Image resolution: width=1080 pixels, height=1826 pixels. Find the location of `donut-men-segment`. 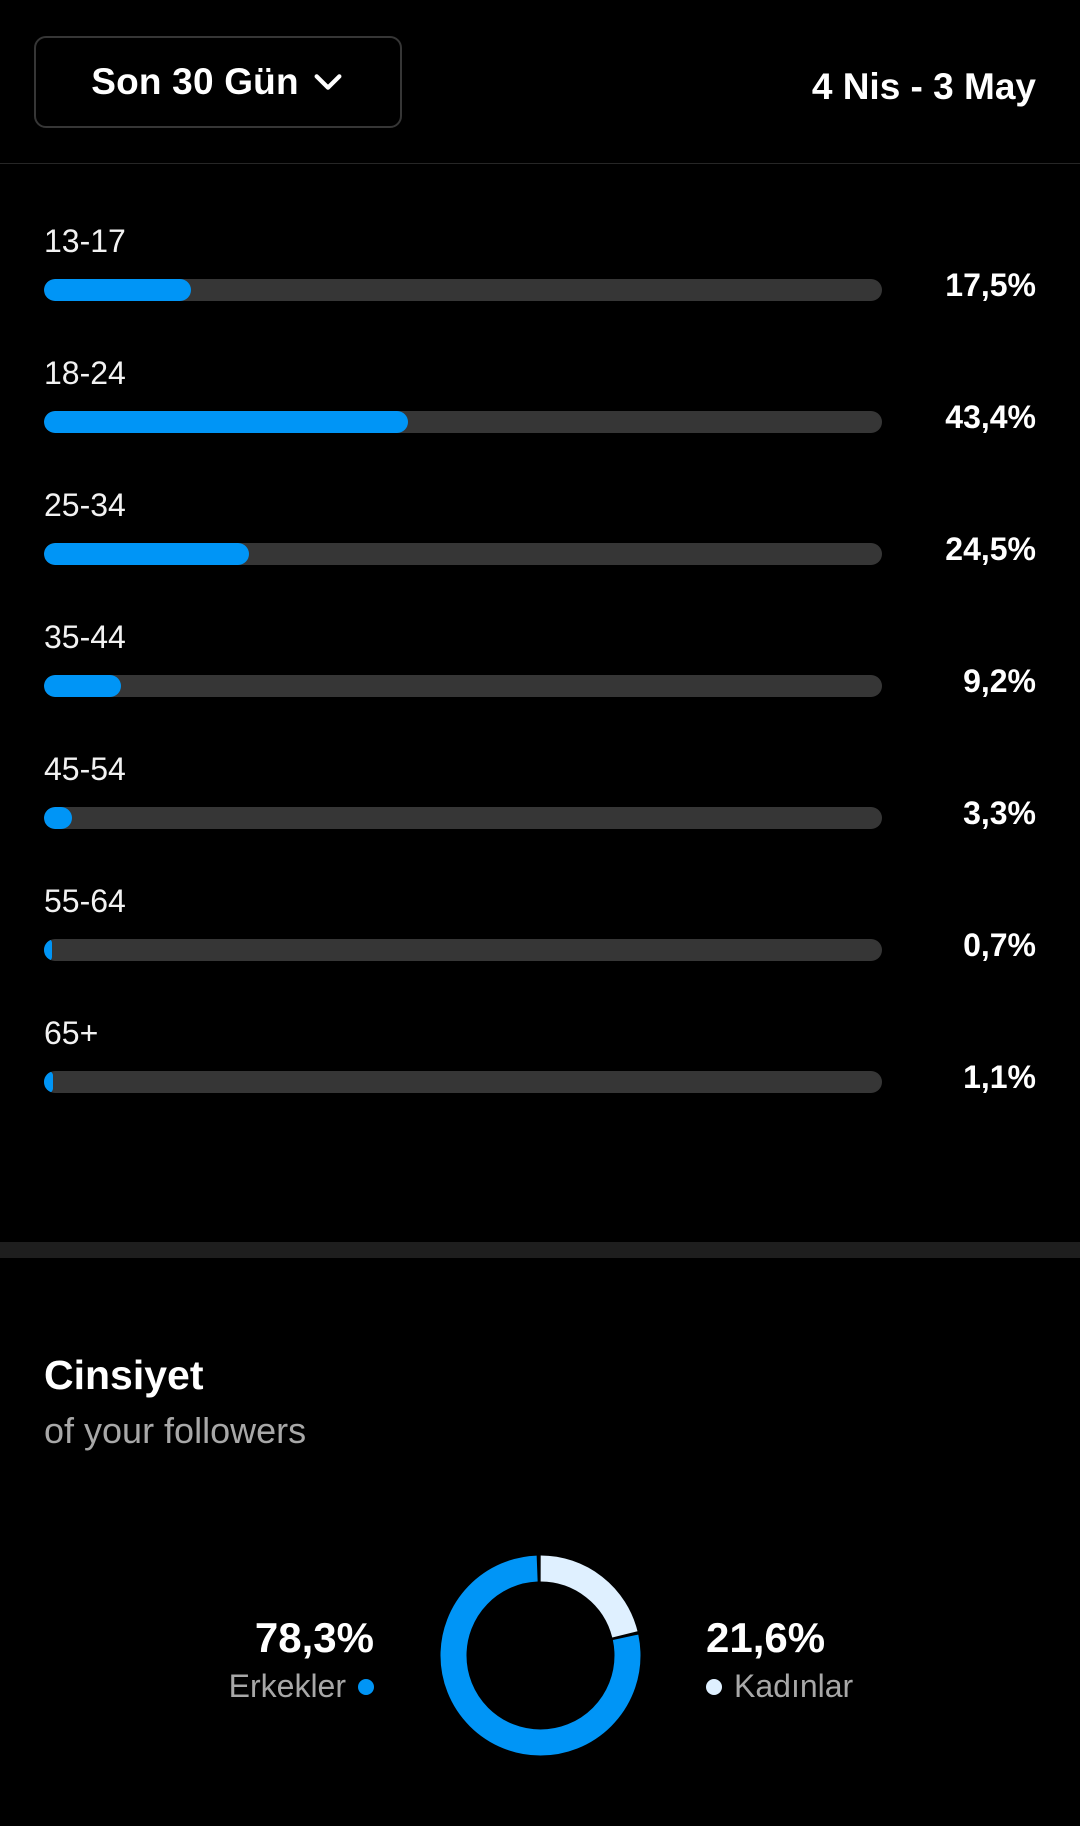

donut-men-segment is located at coordinates (540, 1655).